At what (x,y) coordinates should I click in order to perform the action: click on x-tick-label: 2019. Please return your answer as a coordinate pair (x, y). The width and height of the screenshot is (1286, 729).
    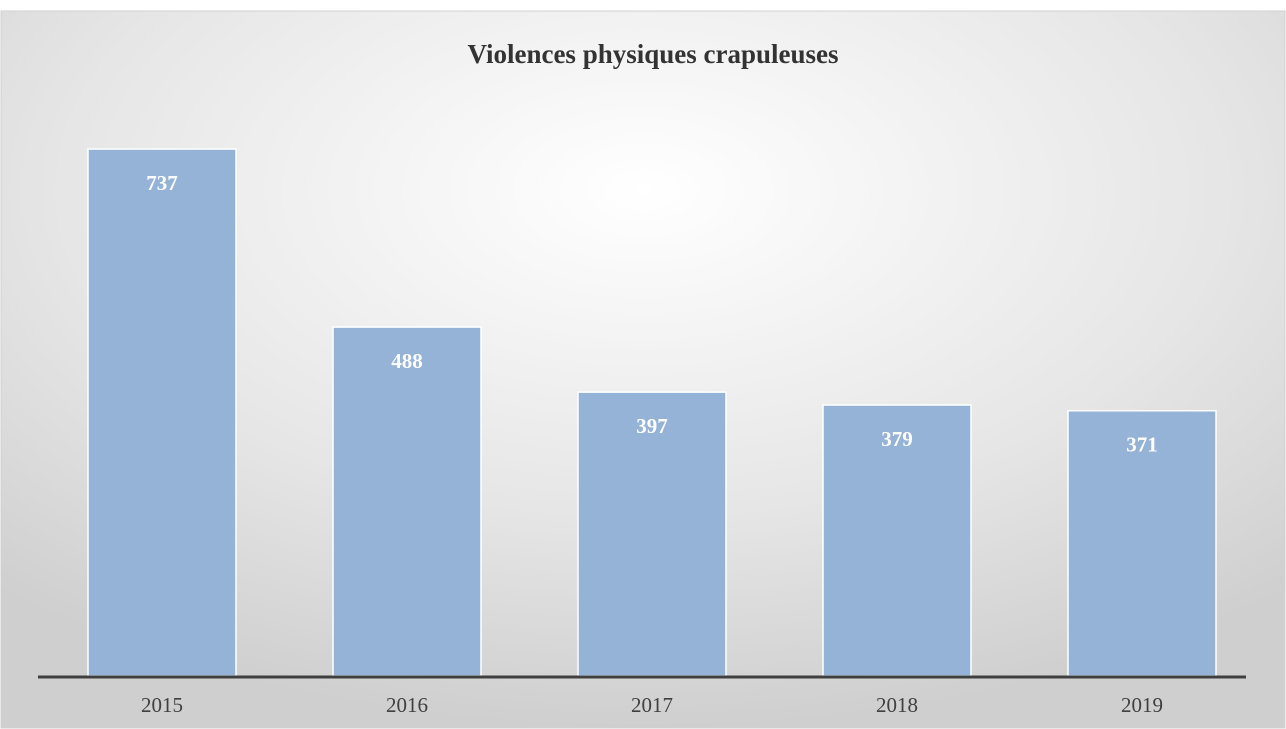
    Looking at the image, I should click on (1142, 705).